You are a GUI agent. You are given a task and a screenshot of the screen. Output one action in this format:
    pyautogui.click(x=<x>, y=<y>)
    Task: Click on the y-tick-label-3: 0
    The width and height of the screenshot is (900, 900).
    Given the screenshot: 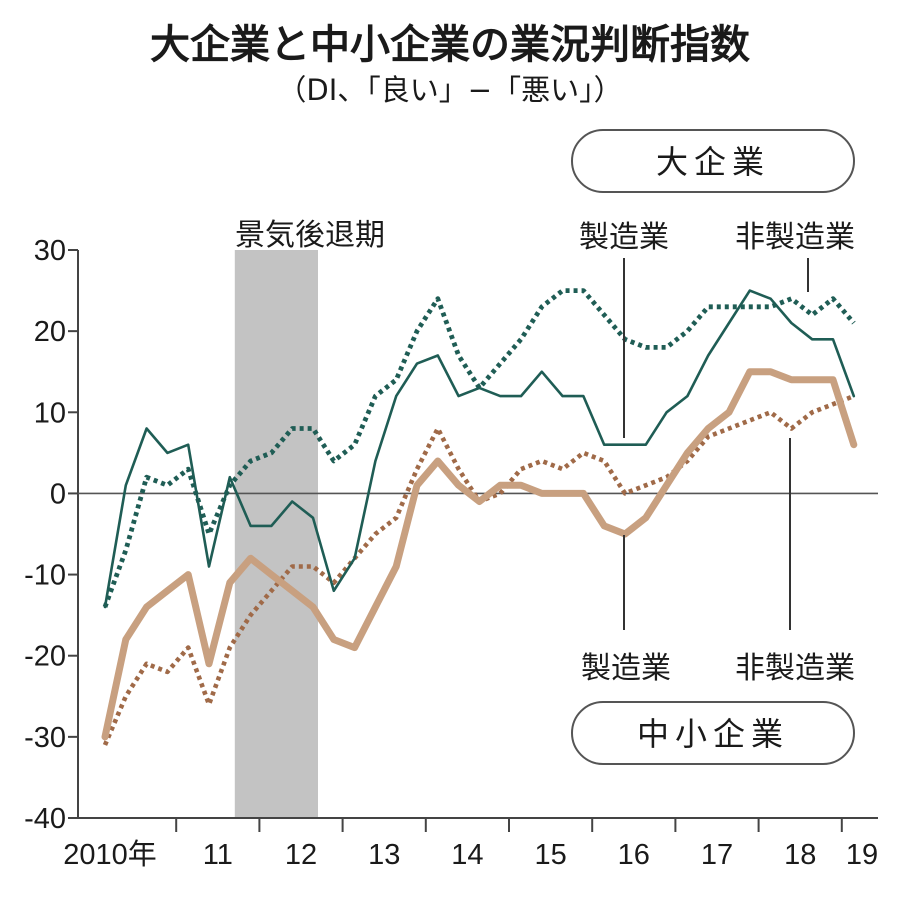 What is the action you would take?
    pyautogui.click(x=58, y=494)
    